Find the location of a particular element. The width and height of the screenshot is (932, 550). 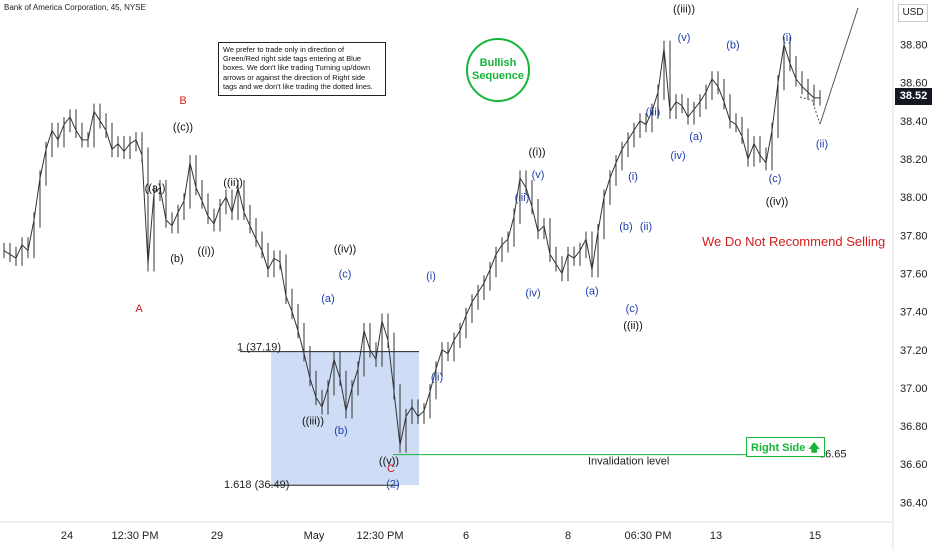

no-sell-warning: We Do Not Recommend Selling is located at coordinates (794, 241).